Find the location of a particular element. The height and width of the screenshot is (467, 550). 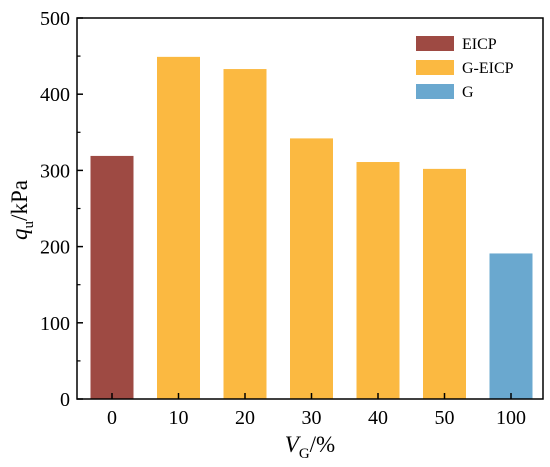

x-axis-label: VG/% is located at coordinates (310, 447).